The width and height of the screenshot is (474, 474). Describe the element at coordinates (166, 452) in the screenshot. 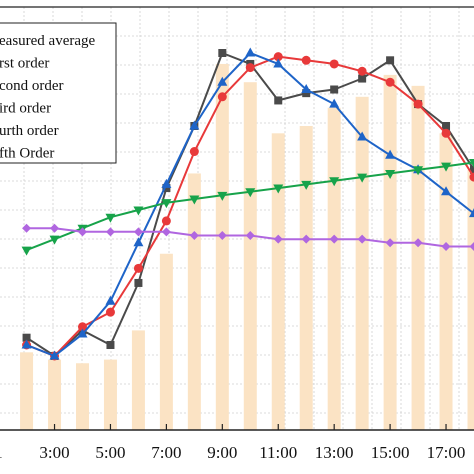

I see `x-tick-label: 7:00` at that location.